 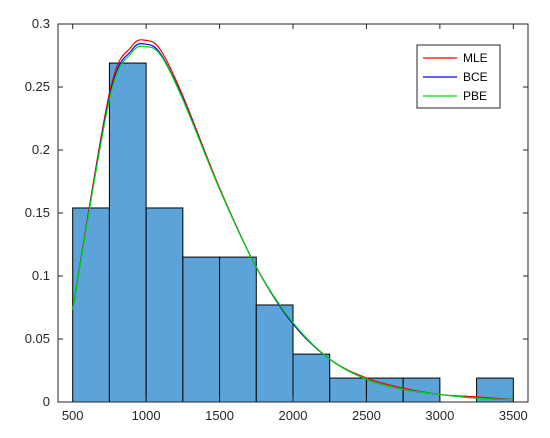 What do you see at coordinates (46, 401) in the screenshot?
I see `y-tick-label: 0` at bounding box center [46, 401].